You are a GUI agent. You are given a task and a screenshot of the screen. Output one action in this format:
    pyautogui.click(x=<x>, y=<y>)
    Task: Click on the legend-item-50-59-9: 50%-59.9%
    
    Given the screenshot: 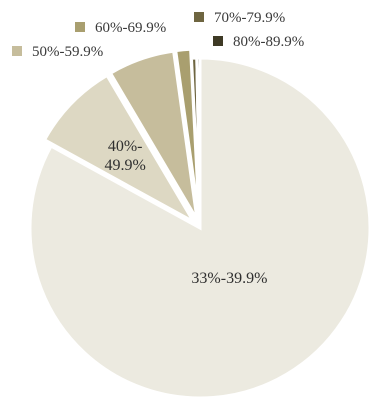 What is the action you would take?
    pyautogui.click(x=57, y=52)
    